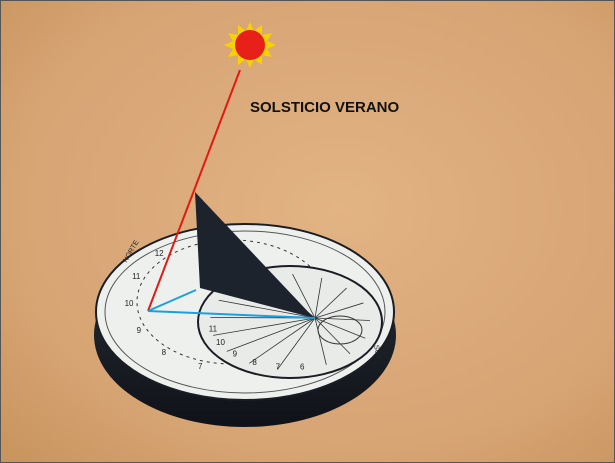 This screenshot has width=615, height=463. I want to click on inner-hour: 6, so click(302, 367).